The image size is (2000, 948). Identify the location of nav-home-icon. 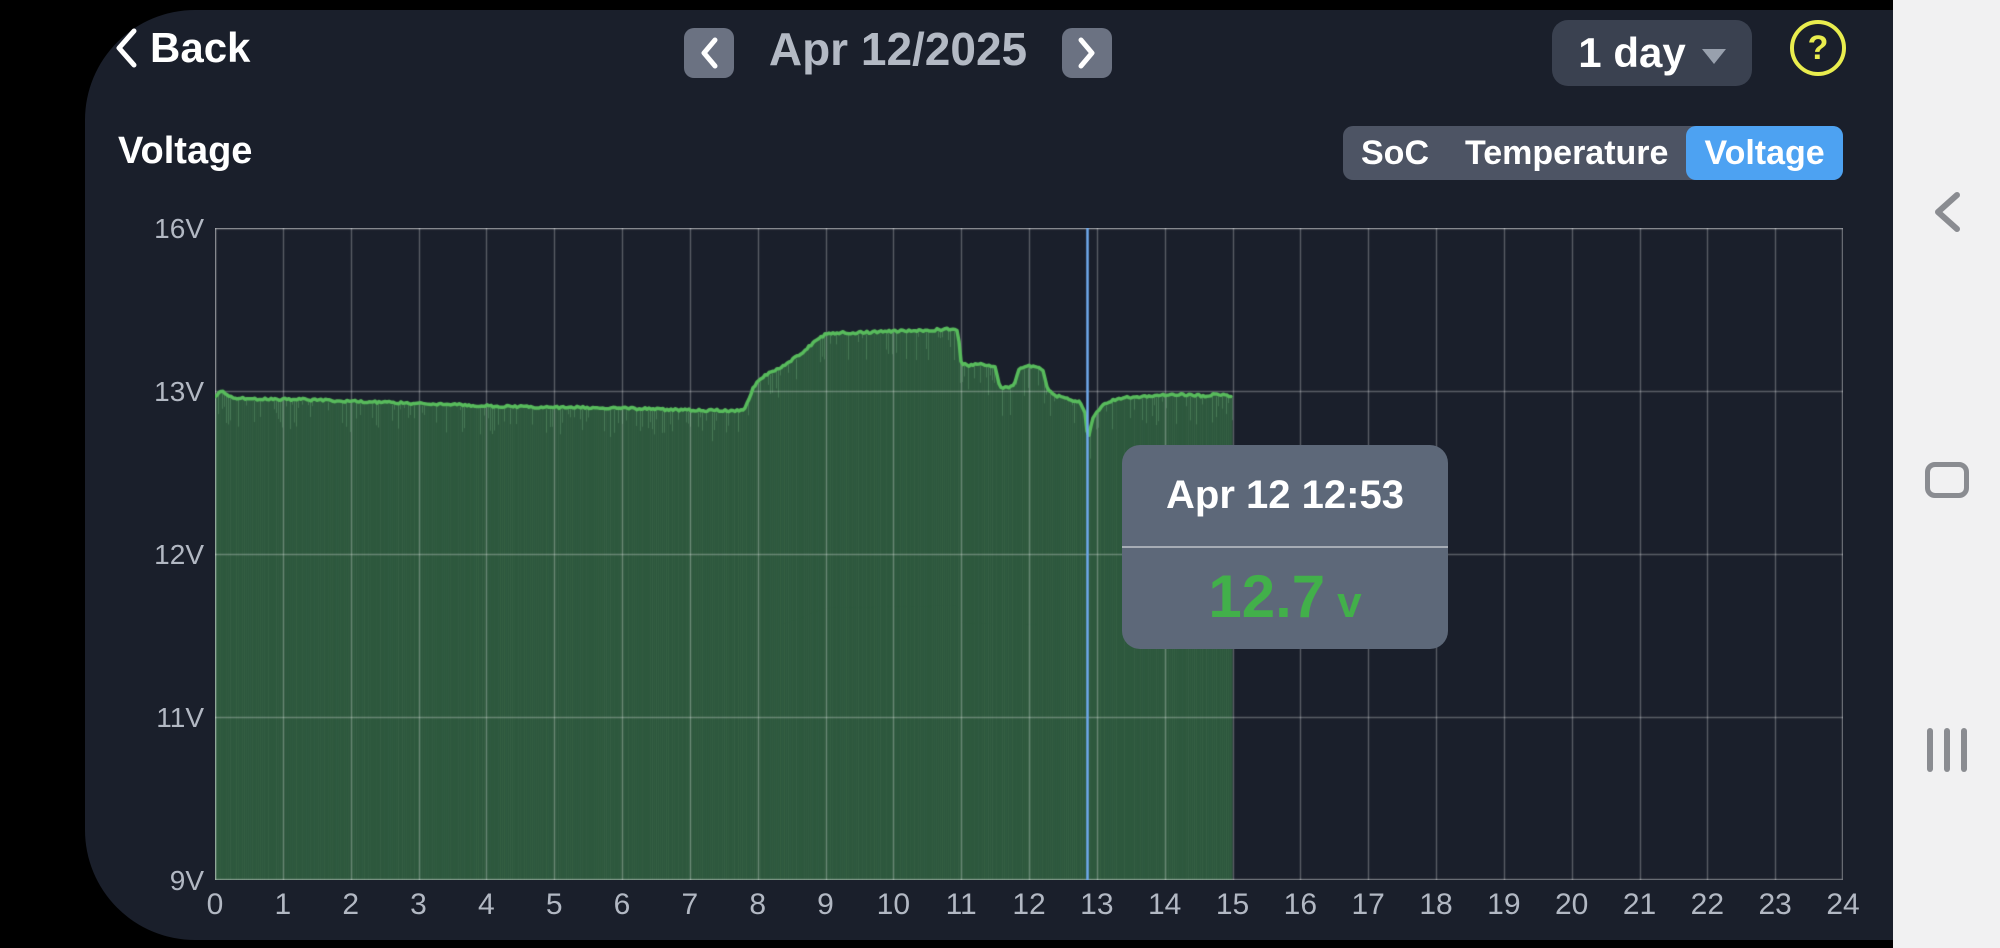
(1946, 480).